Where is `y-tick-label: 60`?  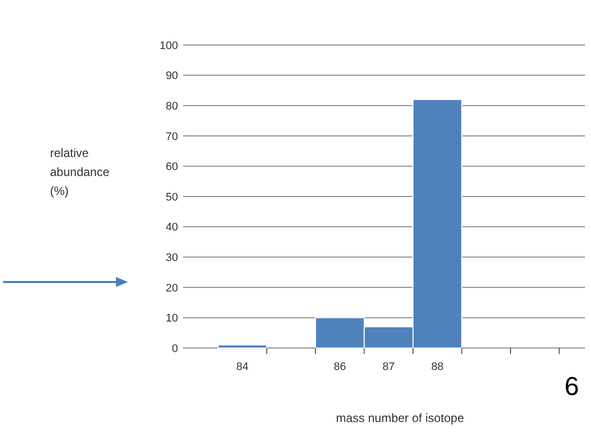 y-tick-label: 60 is located at coordinates (172, 167).